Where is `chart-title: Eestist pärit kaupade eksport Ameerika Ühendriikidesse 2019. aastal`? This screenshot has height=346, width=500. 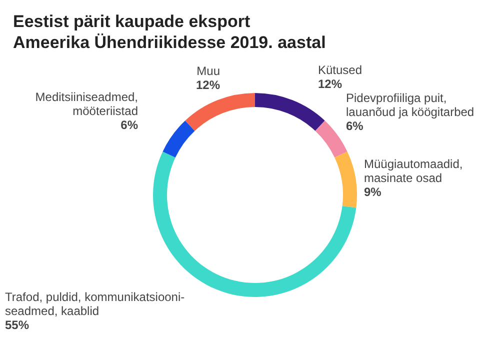
chart-title: Eestist pärit kaupade eksport Ameerika Ühendriikidesse 2019. aastal is located at coordinates (169, 32).